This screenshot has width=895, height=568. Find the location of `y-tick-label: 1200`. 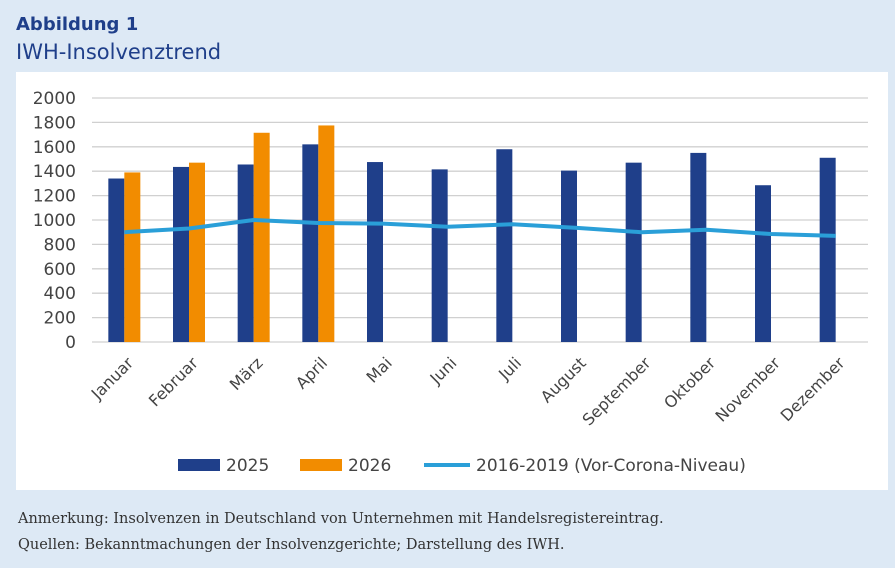

y-tick-label: 1200 is located at coordinates (54, 197).